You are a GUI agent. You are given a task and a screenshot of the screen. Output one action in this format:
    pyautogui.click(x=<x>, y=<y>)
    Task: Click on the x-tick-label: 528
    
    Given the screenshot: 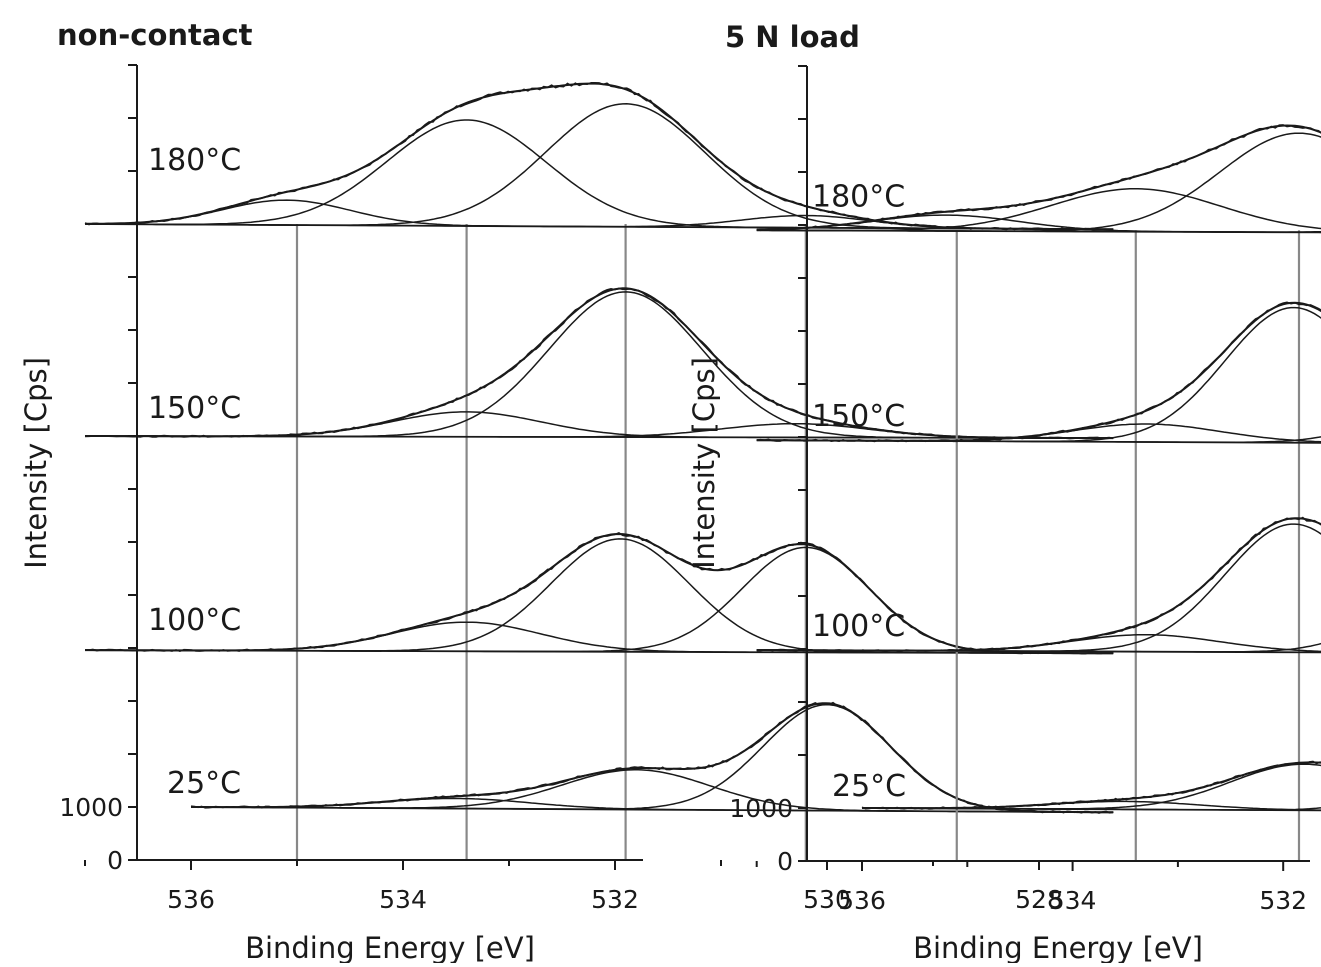 What is the action you would take?
    pyautogui.click(x=1039, y=899)
    